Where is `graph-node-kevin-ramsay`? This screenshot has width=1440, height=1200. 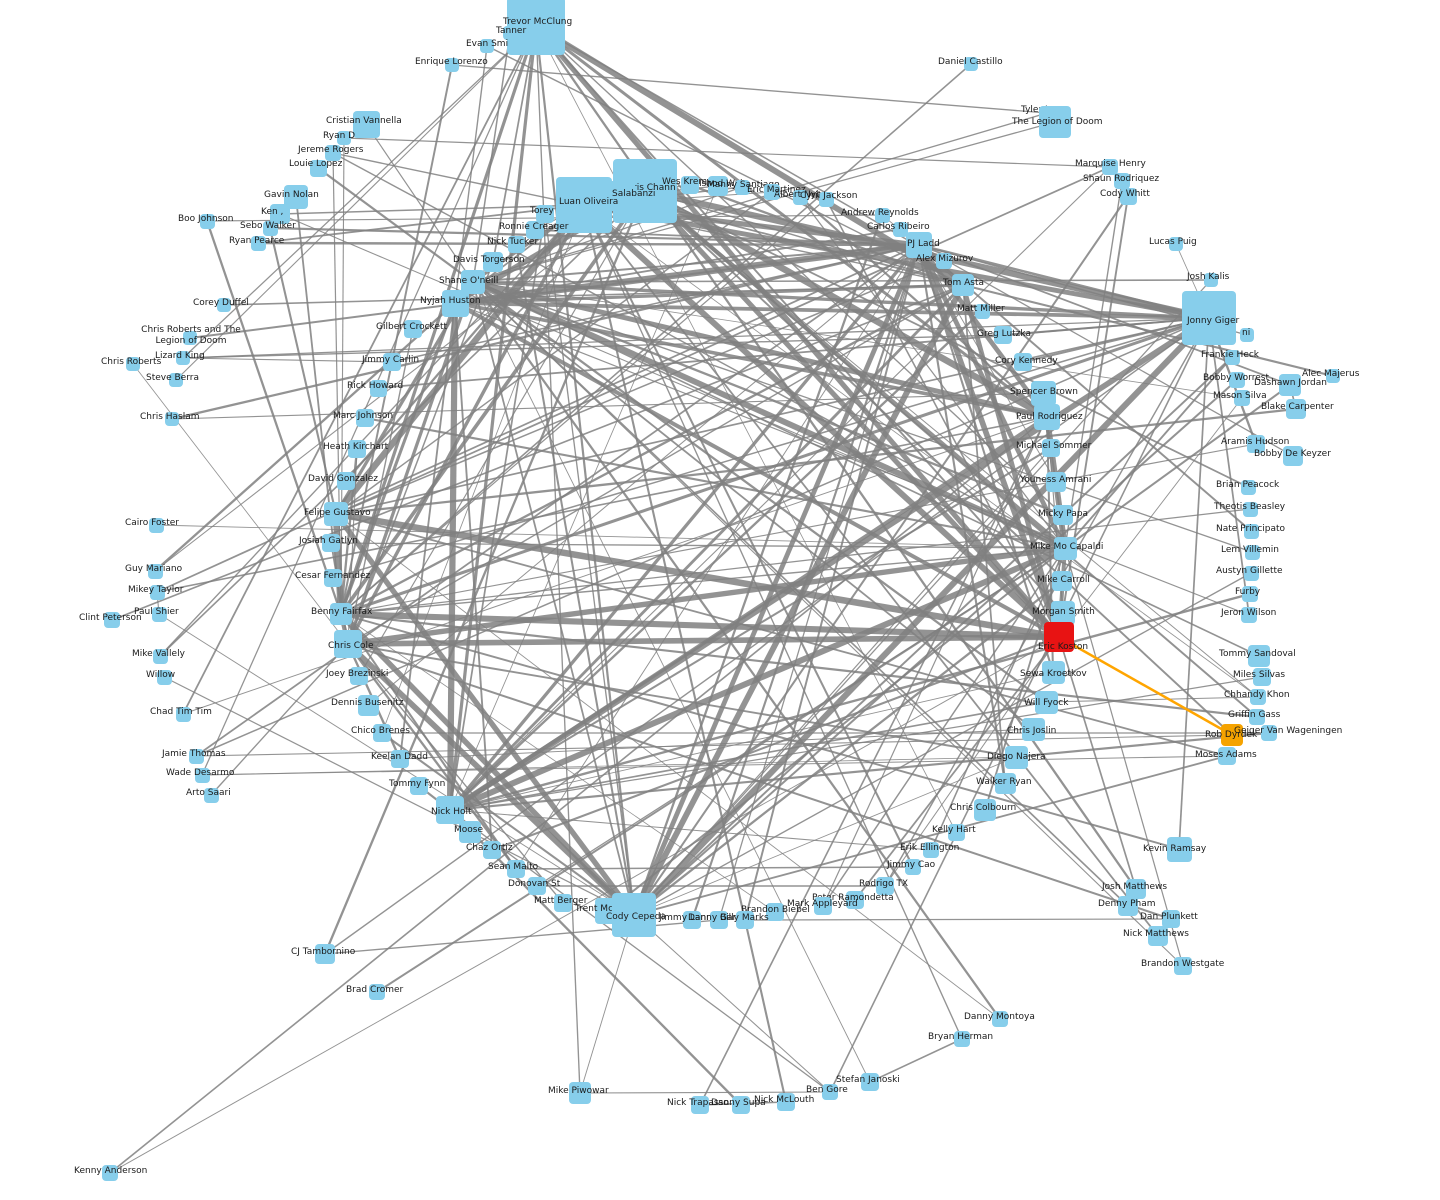 graph-node-kevin-ramsay is located at coordinates (1179, 849).